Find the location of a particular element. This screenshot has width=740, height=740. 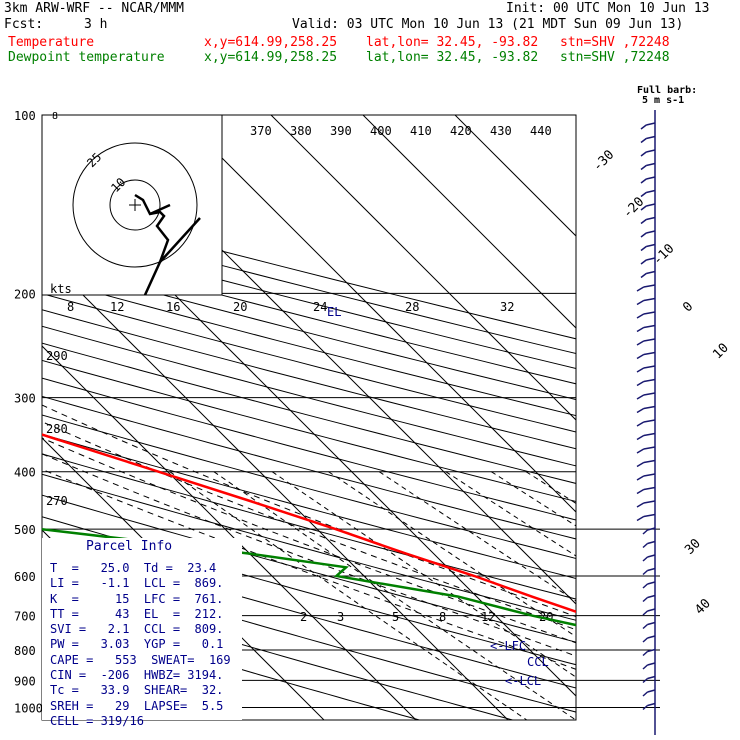

hodograph-speed-label: 24 is located at coordinates (320, 307).